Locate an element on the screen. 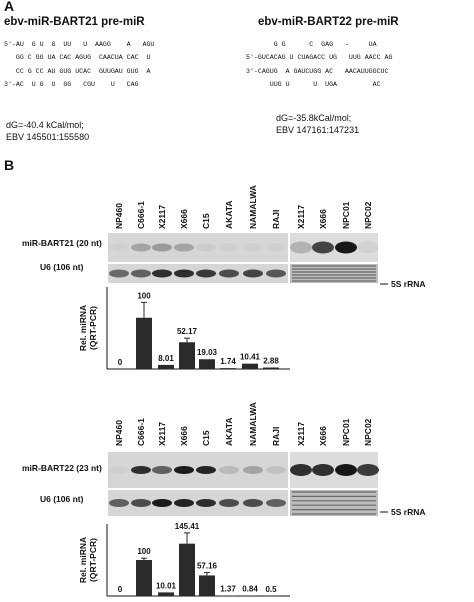  value-label: 10.01 is located at coordinates (166, 585).